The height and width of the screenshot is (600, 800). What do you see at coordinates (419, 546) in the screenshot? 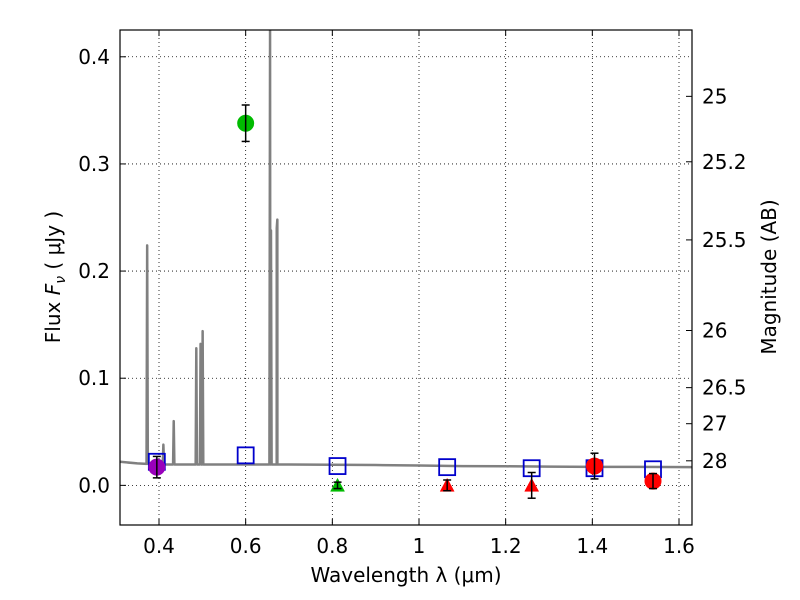
I see `x-tick-label: 1` at bounding box center [419, 546].